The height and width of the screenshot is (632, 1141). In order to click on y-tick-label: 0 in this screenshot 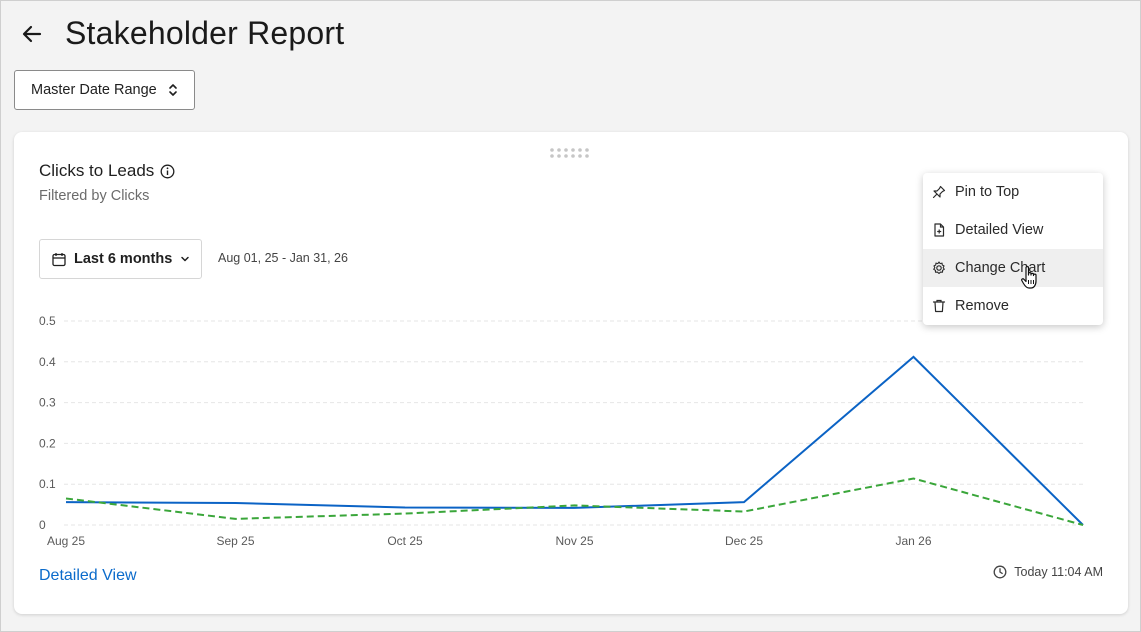, I will do `click(42, 525)`.